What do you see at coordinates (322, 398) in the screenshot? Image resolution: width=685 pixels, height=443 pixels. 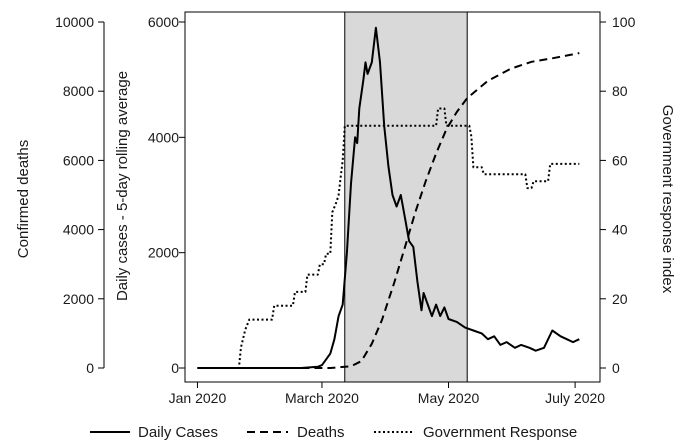 I see `x-axis-tick-label: March 2020` at bounding box center [322, 398].